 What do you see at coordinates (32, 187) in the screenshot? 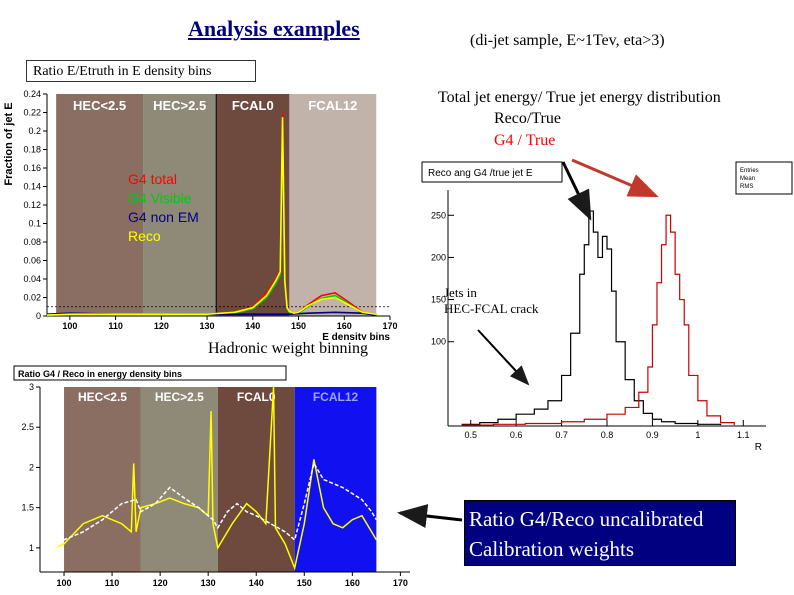
I see `y-tick-label: 0.14` at bounding box center [32, 187].